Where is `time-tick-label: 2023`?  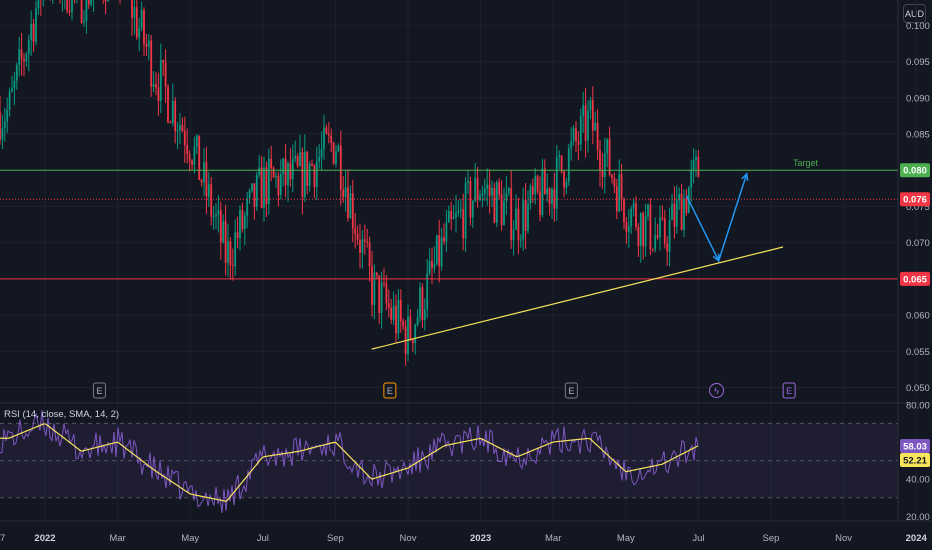 time-tick-label: 2023 is located at coordinates (480, 538).